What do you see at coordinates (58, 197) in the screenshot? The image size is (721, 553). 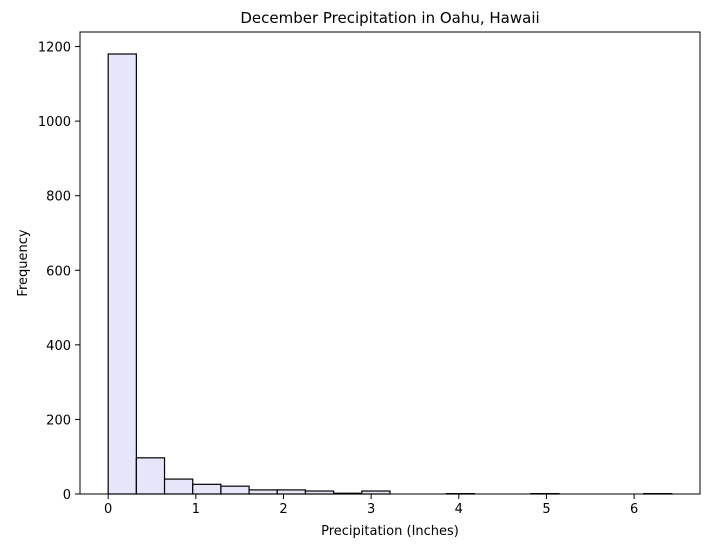 I see `y-tick-label: 800` at bounding box center [58, 197].